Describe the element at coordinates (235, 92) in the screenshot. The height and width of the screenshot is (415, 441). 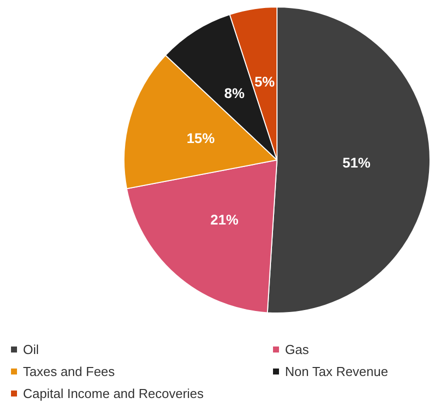
I see `data-label: 8%` at that location.